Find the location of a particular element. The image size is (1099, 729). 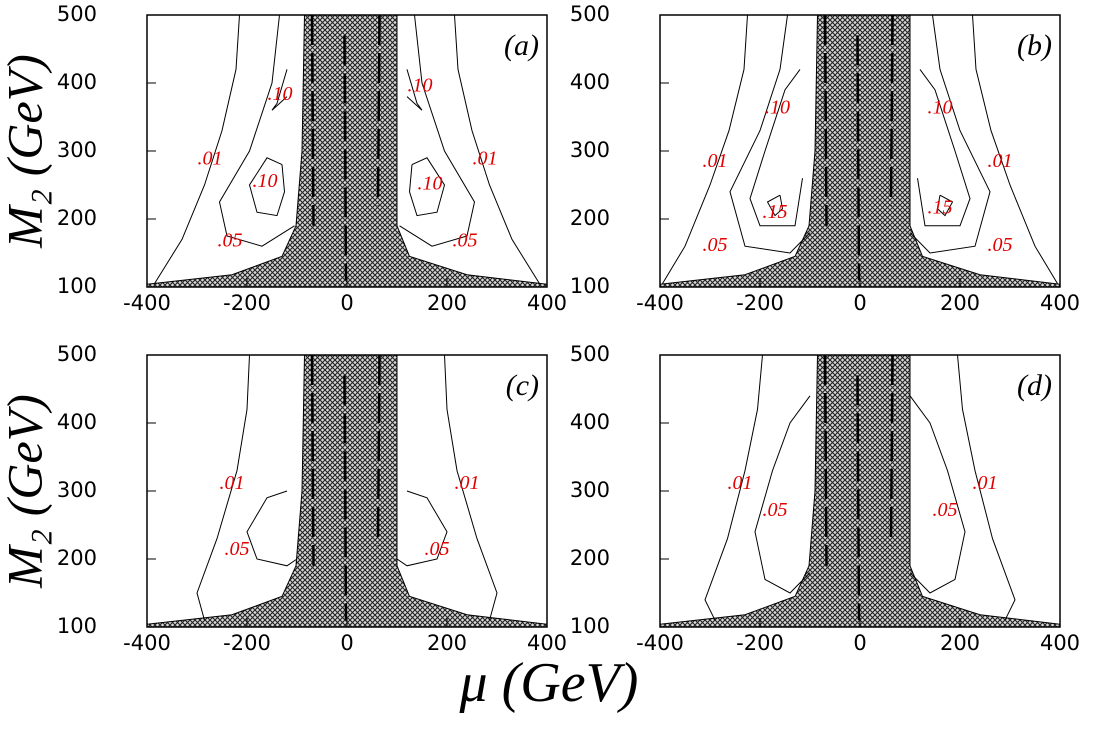

x-axis-label: μ (GeV) is located at coordinates (549, 683).